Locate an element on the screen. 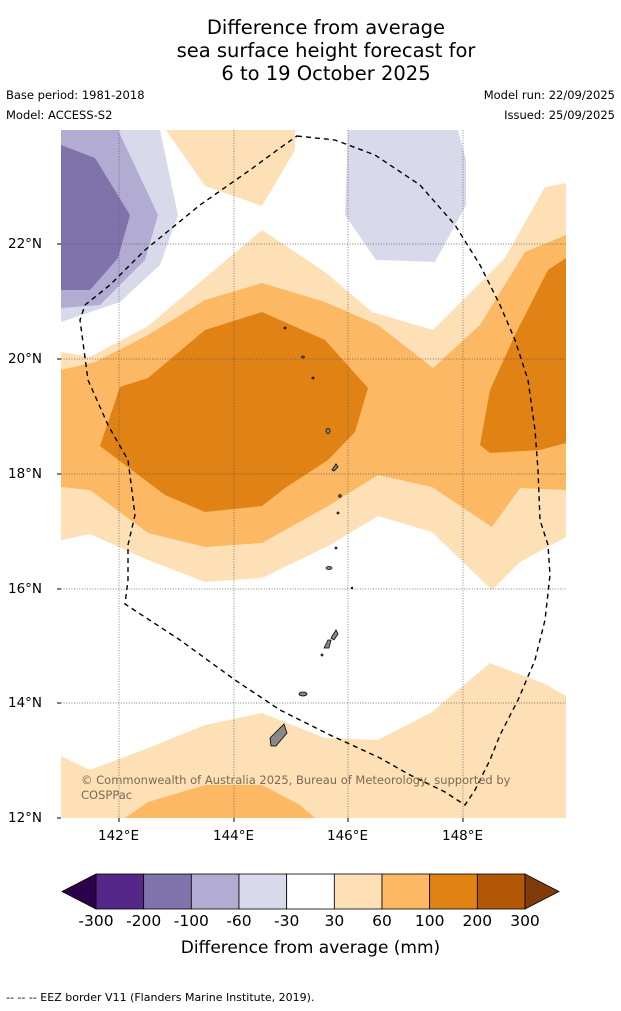 The height and width of the screenshot is (1011, 621). island-sarigan is located at coordinates (336, 548).